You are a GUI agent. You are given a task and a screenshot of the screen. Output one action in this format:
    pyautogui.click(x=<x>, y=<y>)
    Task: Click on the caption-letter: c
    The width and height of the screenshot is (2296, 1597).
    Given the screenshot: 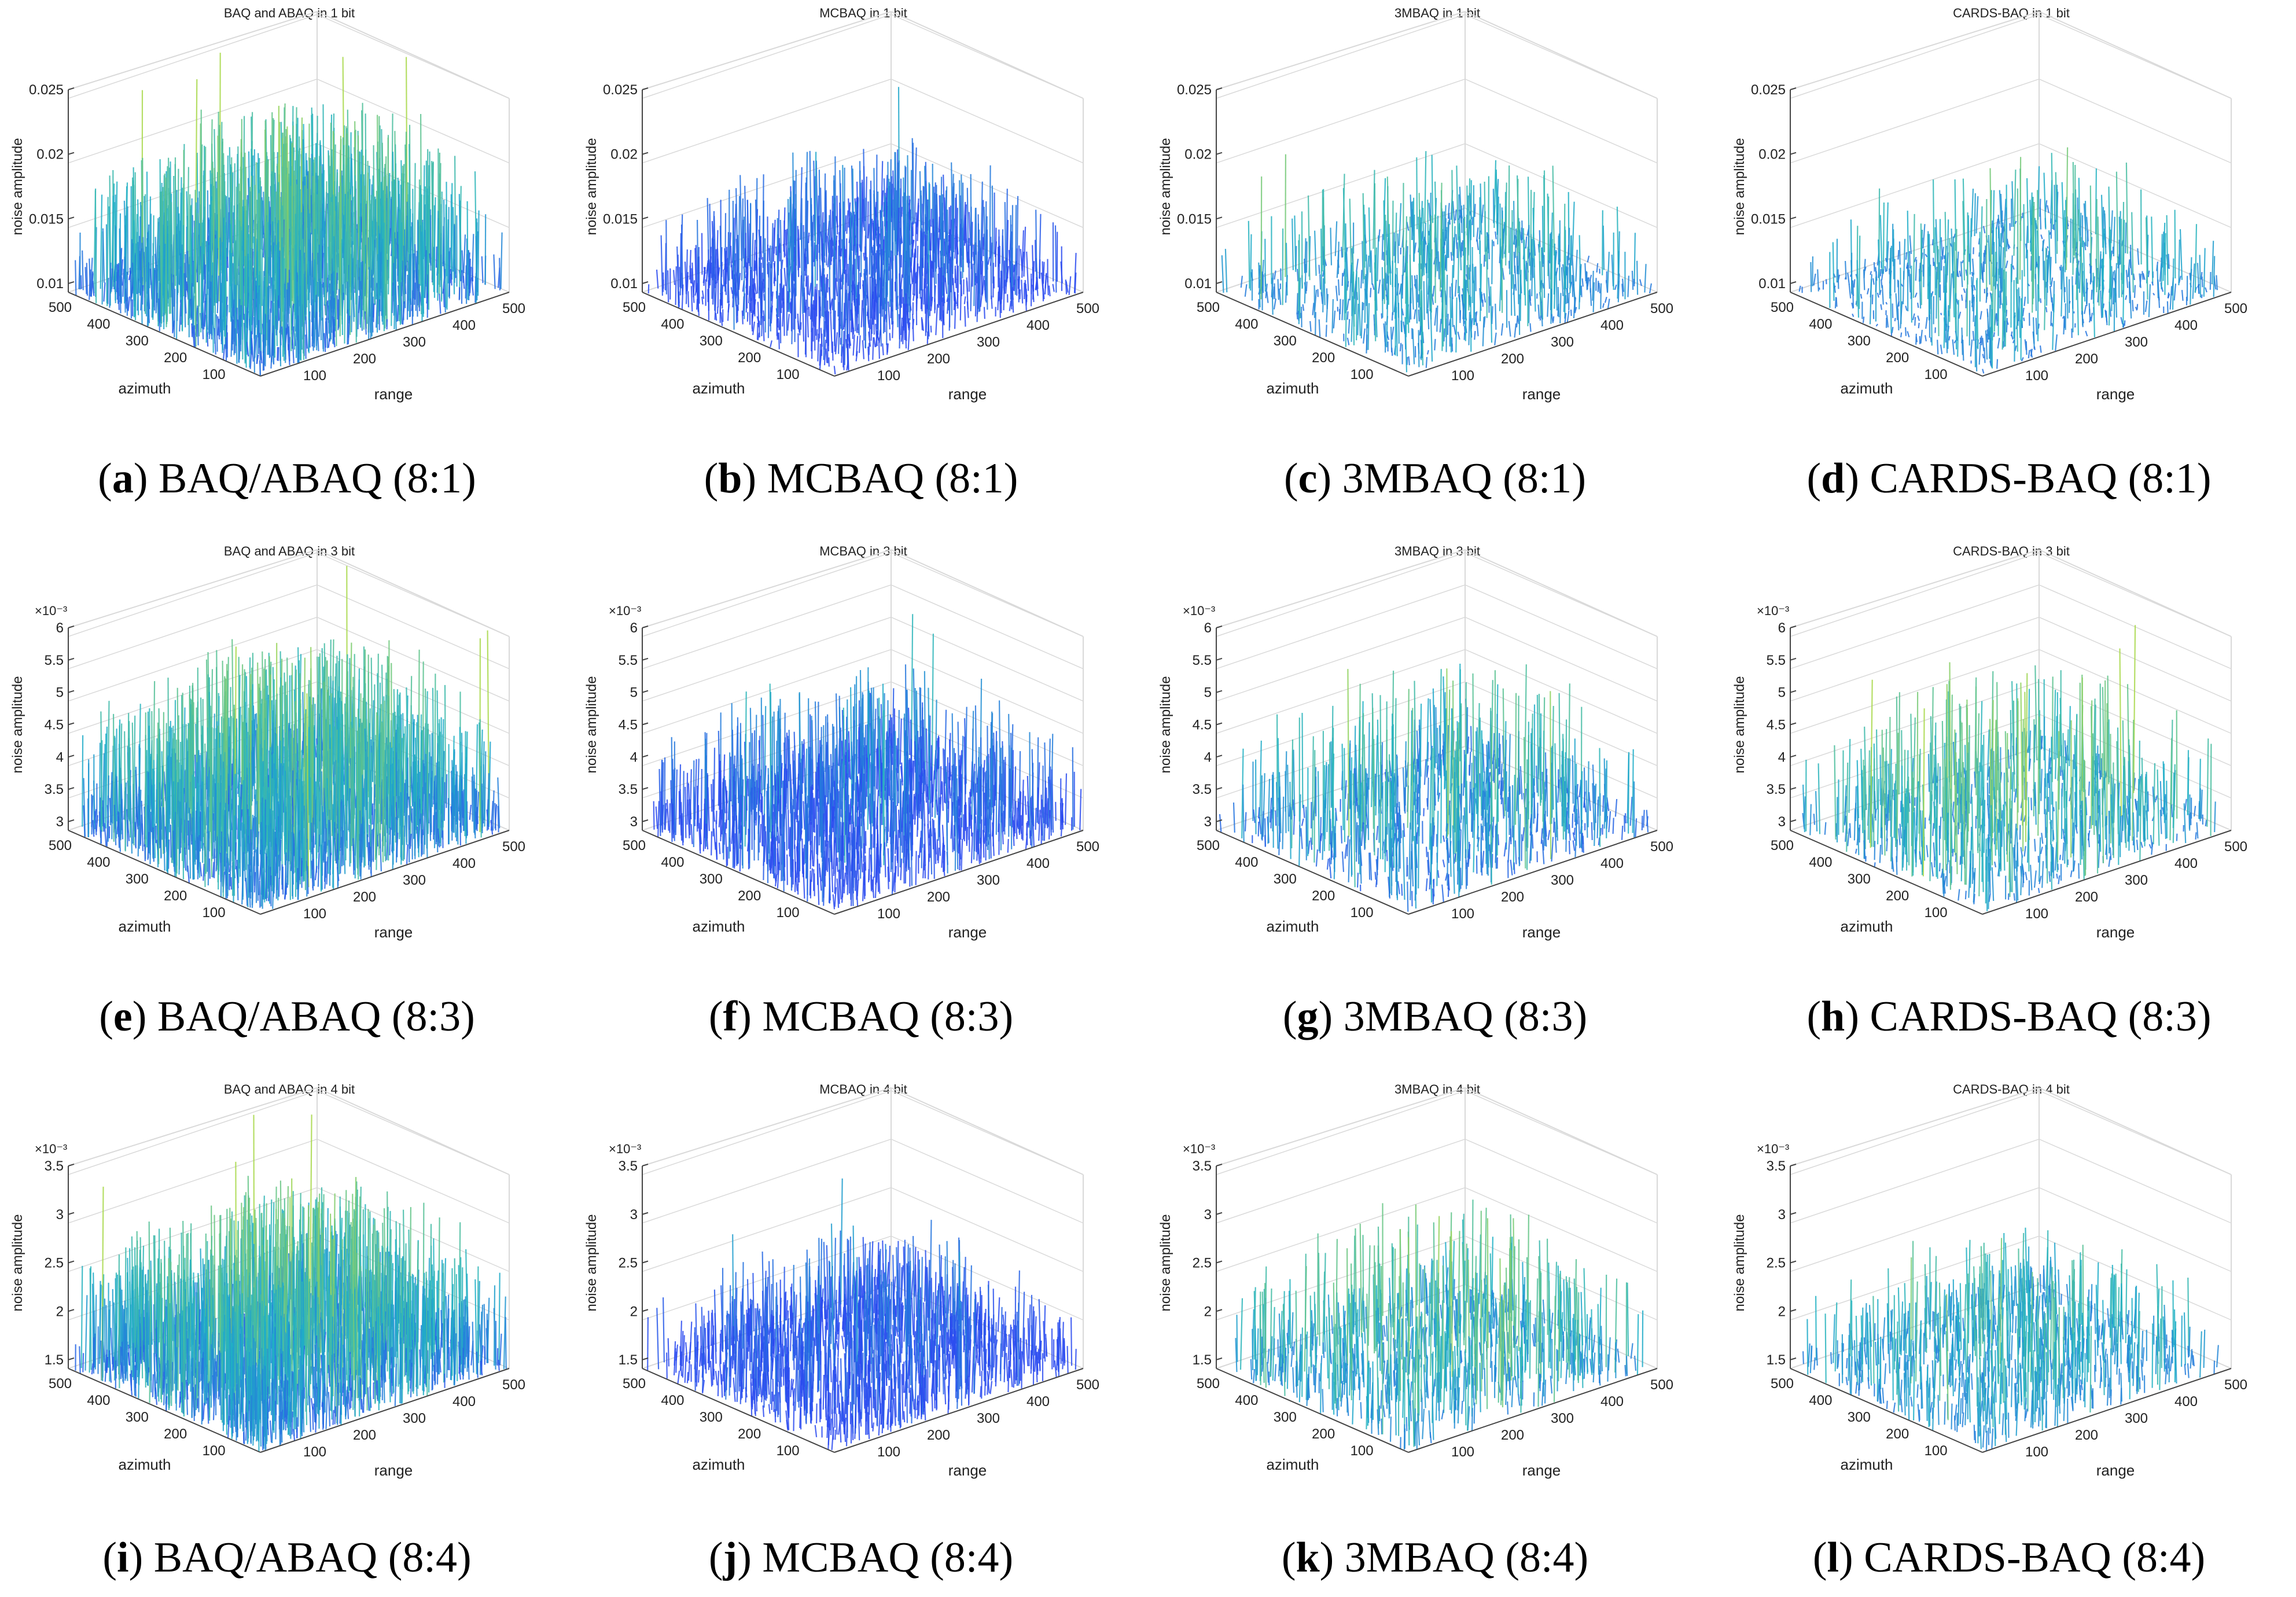 What is the action you would take?
    pyautogui.click(x=1308, y=478)
    